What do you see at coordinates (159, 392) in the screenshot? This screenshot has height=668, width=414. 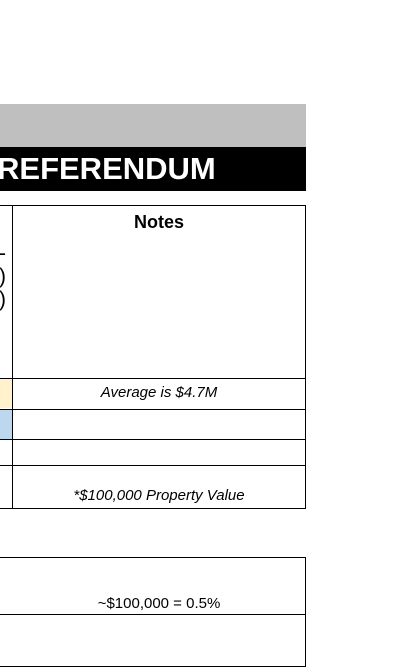 I see `average-note: Average is $4.7M` at bounding box center [159, 392].